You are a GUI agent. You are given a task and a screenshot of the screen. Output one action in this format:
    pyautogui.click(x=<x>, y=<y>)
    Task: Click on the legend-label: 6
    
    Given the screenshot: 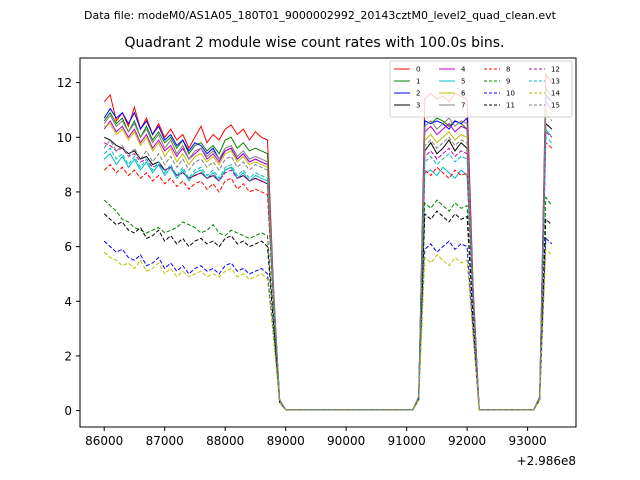 What is the action you would take?
    pyautogui.click(x=463, y=94)
    